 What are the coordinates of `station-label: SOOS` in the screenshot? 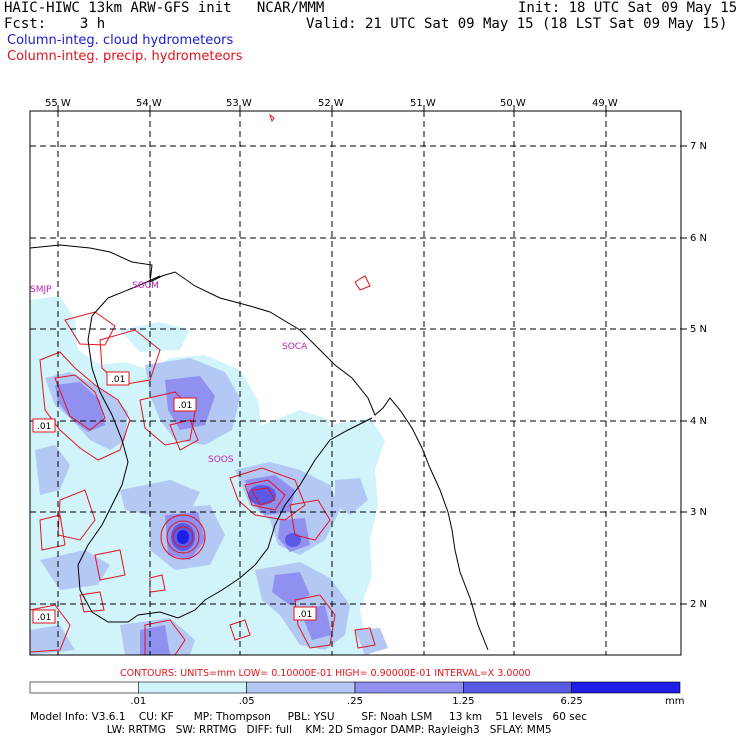 It's located at (221, 460).